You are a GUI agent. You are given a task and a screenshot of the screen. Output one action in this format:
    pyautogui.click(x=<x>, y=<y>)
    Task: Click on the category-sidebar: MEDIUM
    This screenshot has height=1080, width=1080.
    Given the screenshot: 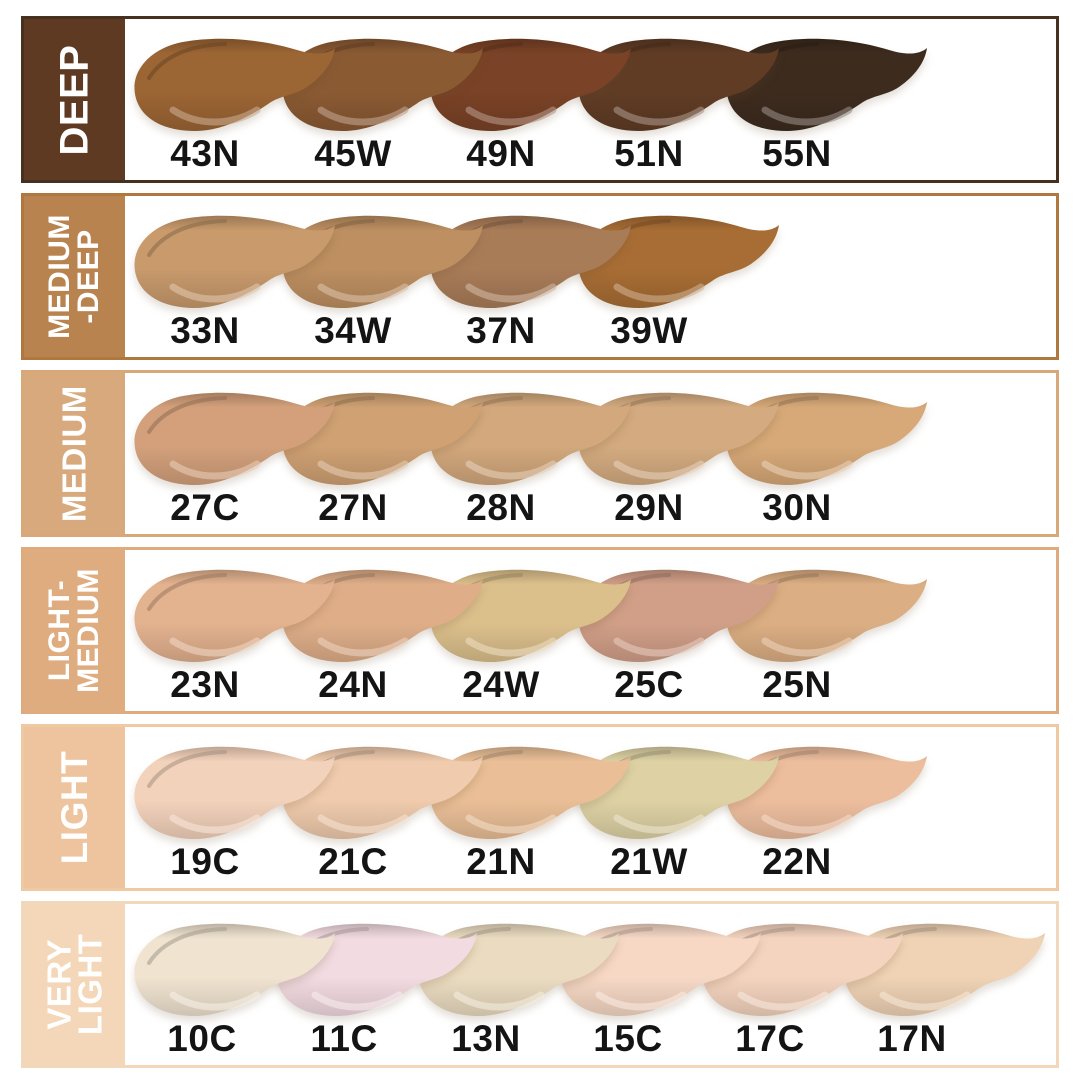 What is the action you would take?
    pyautogui.click(x=74, y=453)
    